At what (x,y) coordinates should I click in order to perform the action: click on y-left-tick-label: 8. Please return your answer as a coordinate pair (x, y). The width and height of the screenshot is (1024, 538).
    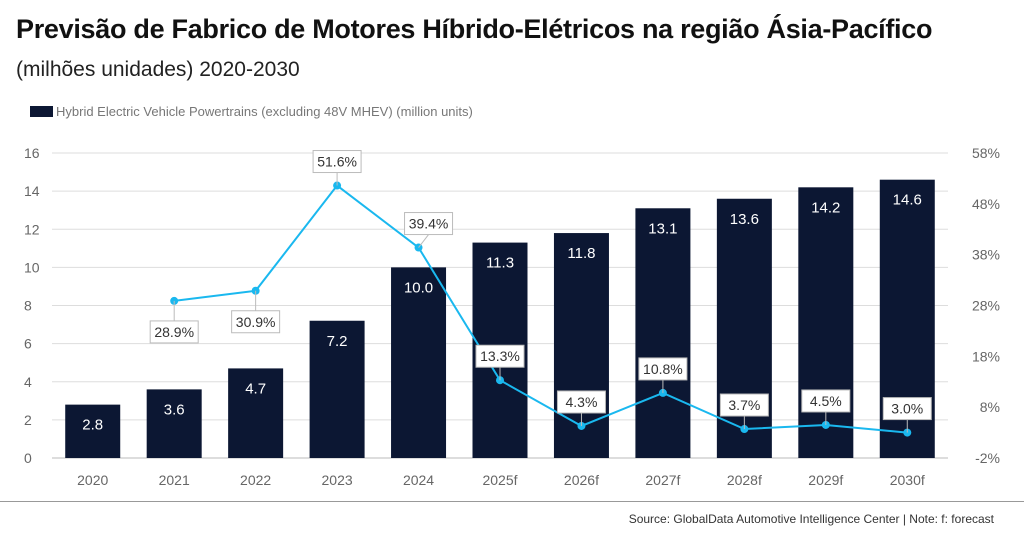
    Looking at the image, I should click on (28, 306).